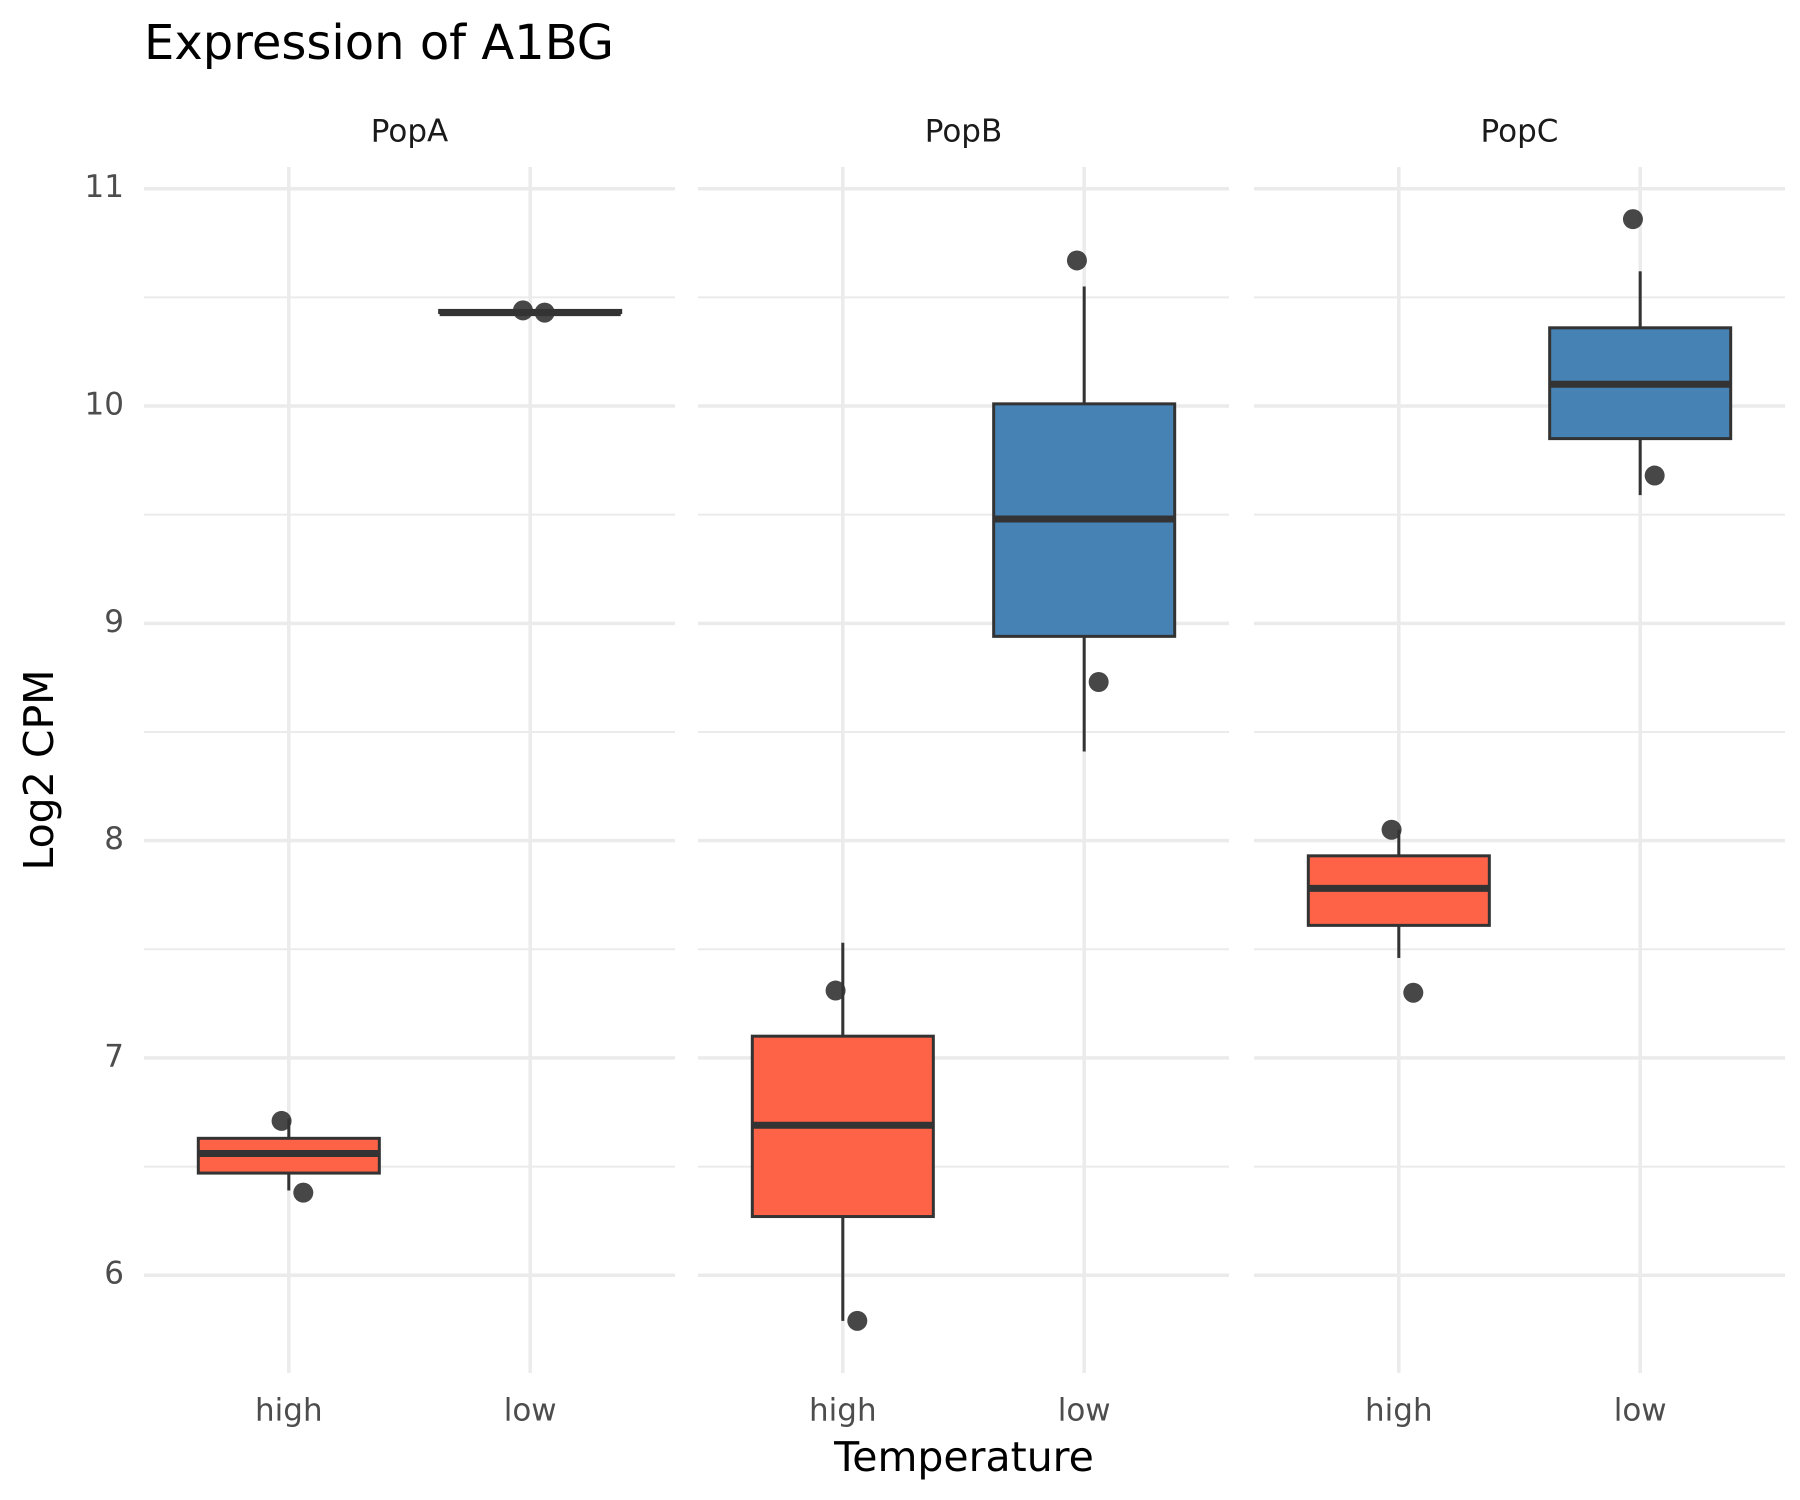 The width and height of the screenshot is (1800, 1500). Describe the element at coordinates (114, 1274) in the screenshot. I see `y-tick-label: 6` at that location.